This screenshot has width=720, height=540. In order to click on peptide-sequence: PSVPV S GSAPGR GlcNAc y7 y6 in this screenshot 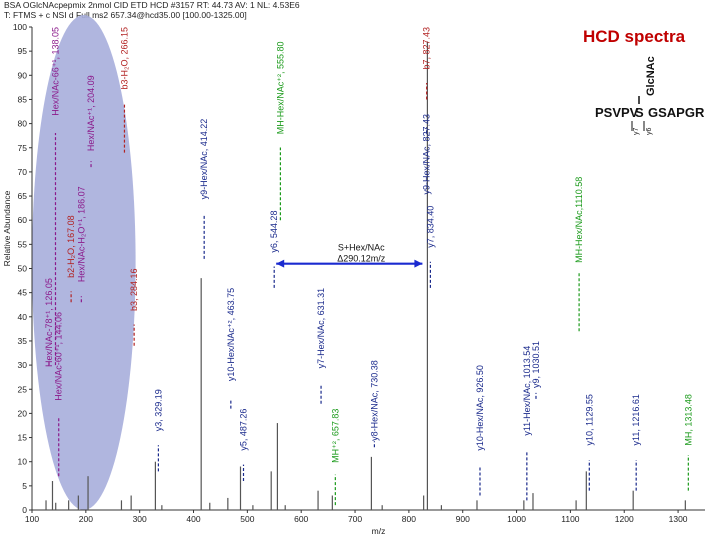, I will do `click(650, 95)`.